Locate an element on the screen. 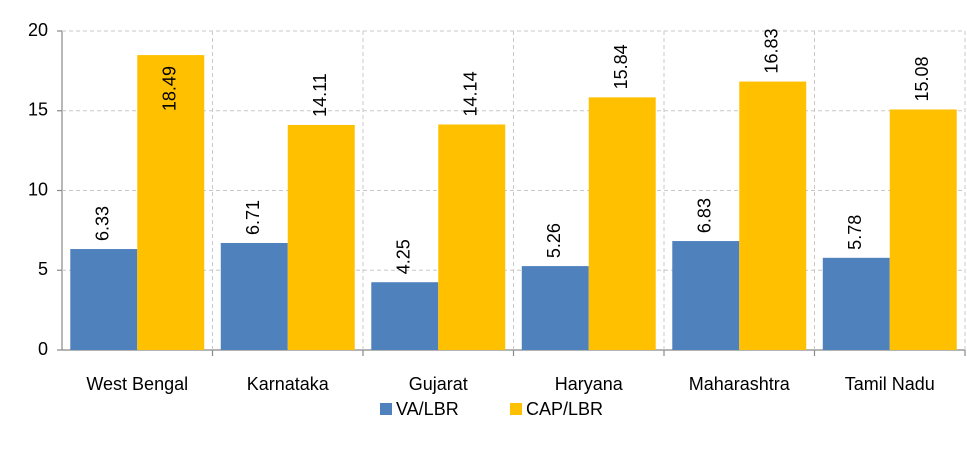  legend-label: VA/LBR is located at coordinates (427, 409).